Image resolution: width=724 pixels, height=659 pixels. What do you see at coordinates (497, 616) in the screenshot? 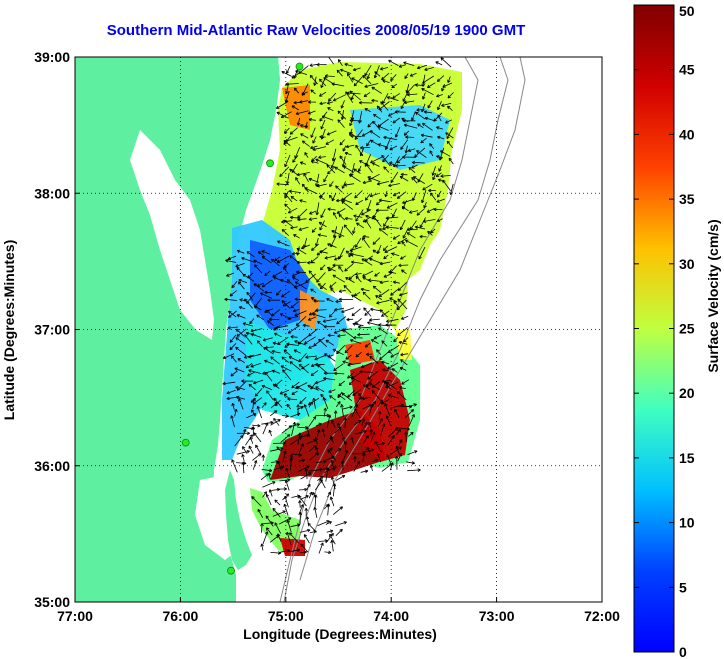
I see `x-tick-label: 73:00` at bounding box center [497, 616].